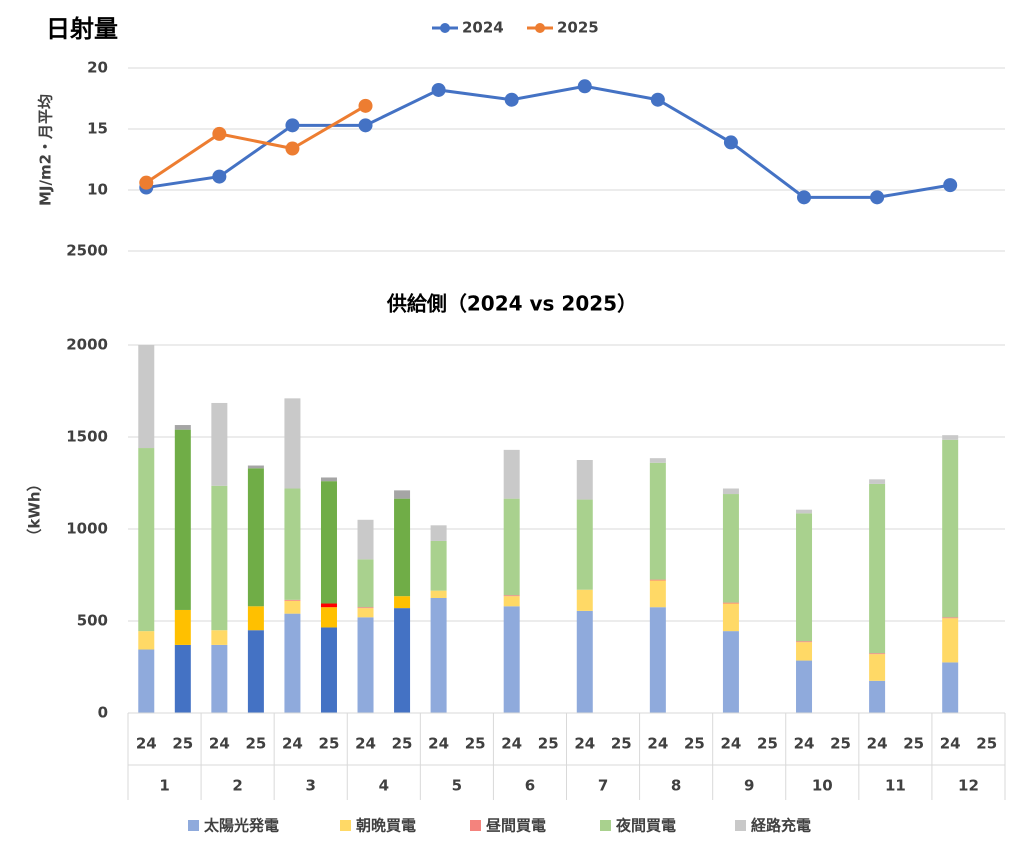  Describe the element at coordinates (645, 826) in the screenshot. I see `legend-label: 夜間買電` at that location.